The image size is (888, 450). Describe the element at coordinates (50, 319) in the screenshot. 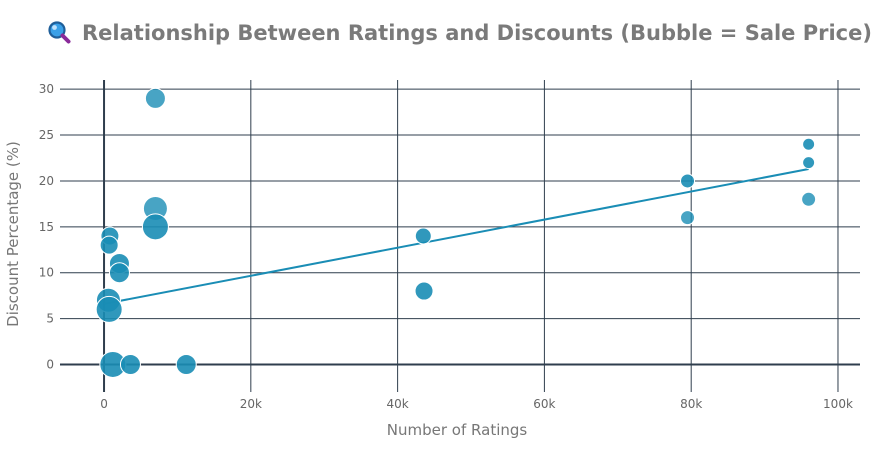

I see `y-tick-label: 5` at that location.